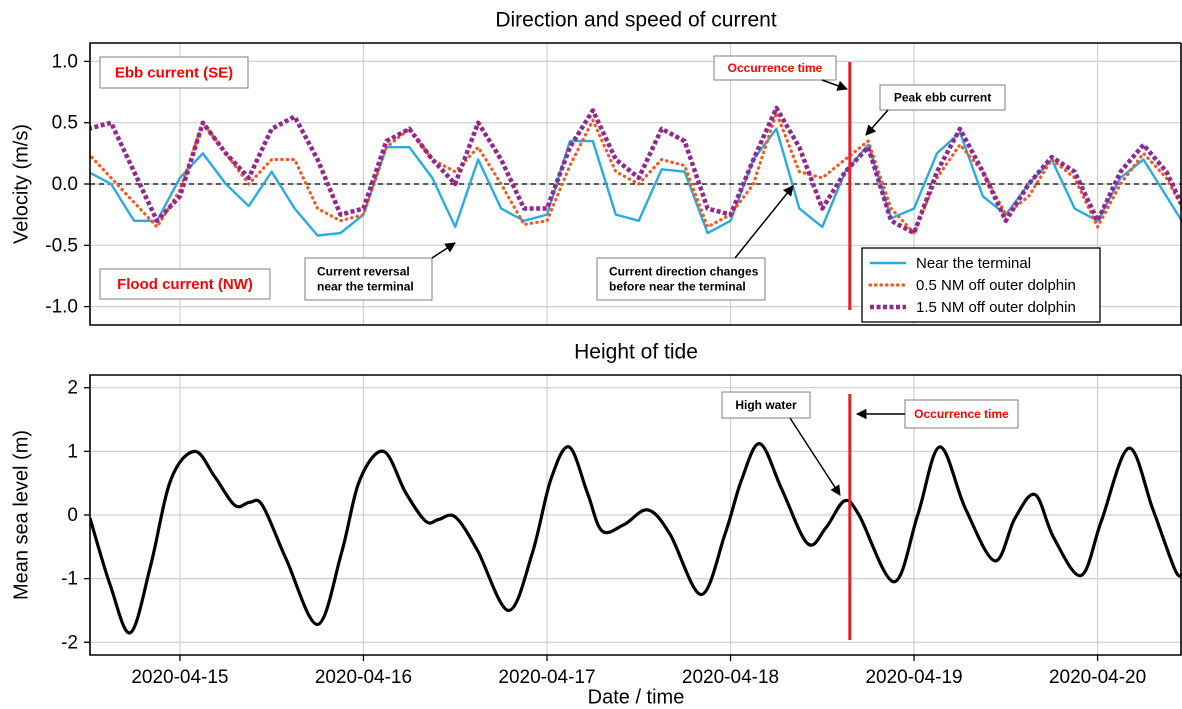 The height and width of the screenshot is (709, 1182). What do you see at coordinates (65, 123) in the screenshot?
I see `y-tick-label: 0.5` at bounding box center [65, 123].